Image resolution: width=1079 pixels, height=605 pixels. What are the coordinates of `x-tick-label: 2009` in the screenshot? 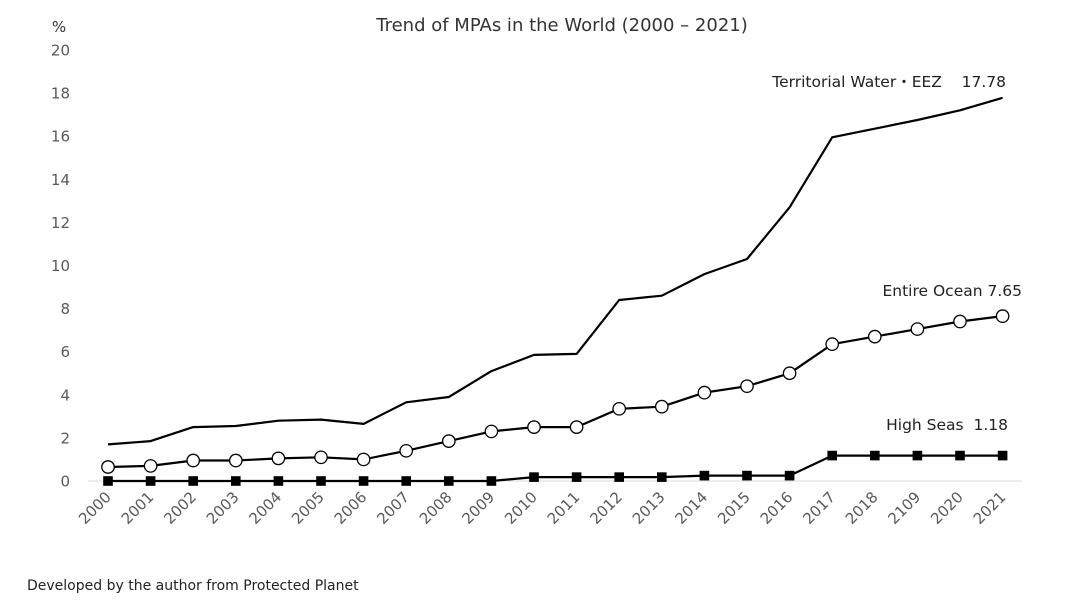 It's located at (478, 508).